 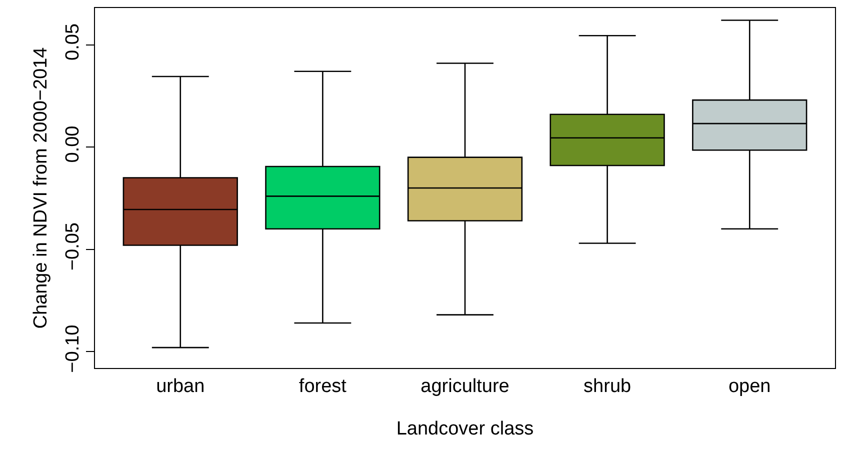 What do you see at coordinates (749, 386) in the screenshot?
I see `x-tick-label: open` at bounding box center [749, 386].